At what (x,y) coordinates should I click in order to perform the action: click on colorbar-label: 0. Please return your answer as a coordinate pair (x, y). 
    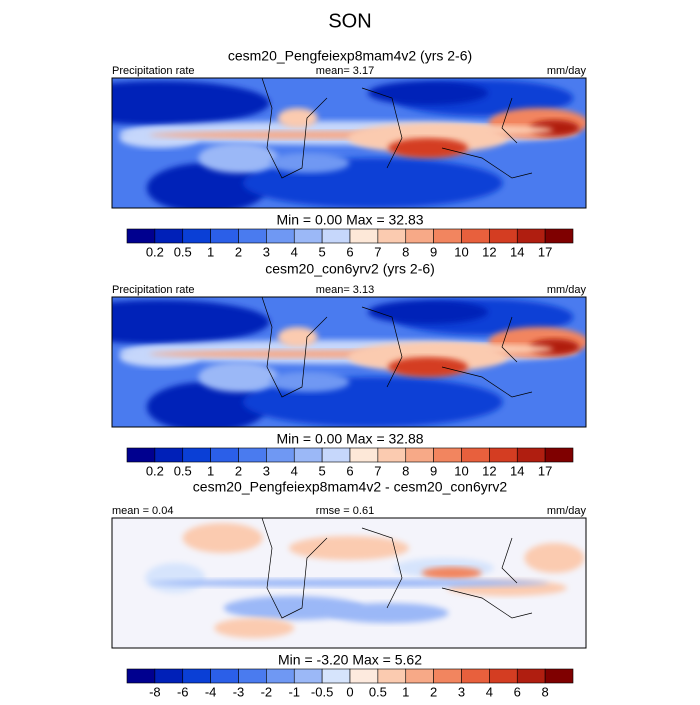
    Looking at the image, I should click on (349, 691).